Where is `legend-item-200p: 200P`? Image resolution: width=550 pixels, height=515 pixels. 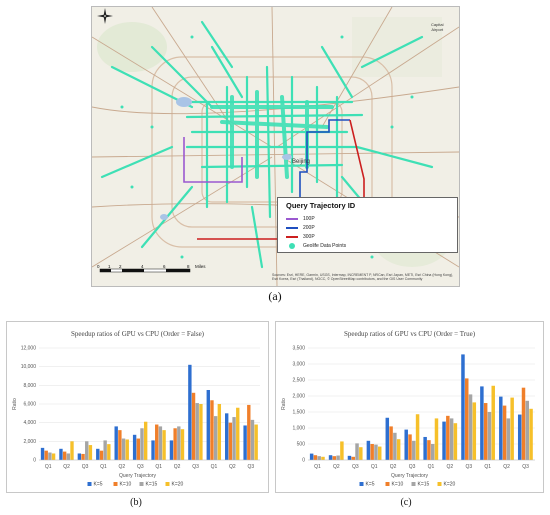
legend-item-200p: 200P is located at coordinates (300, 228).